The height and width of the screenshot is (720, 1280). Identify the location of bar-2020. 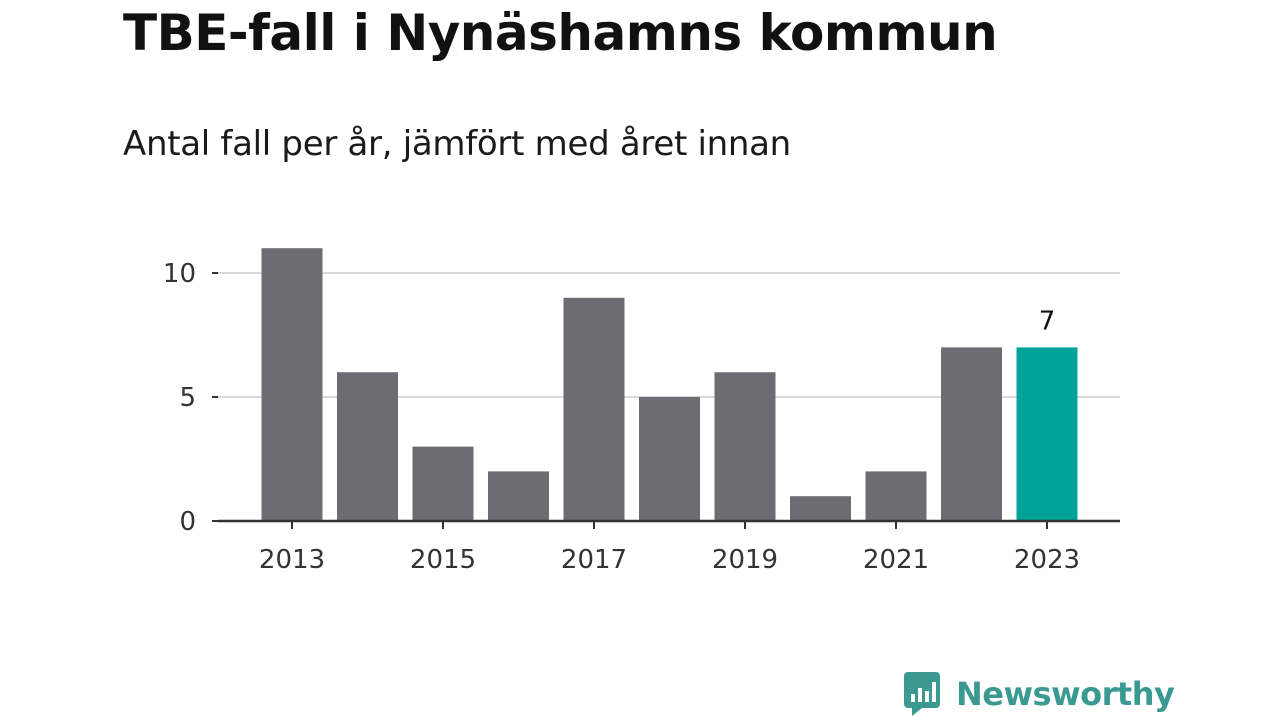
(820, 508).